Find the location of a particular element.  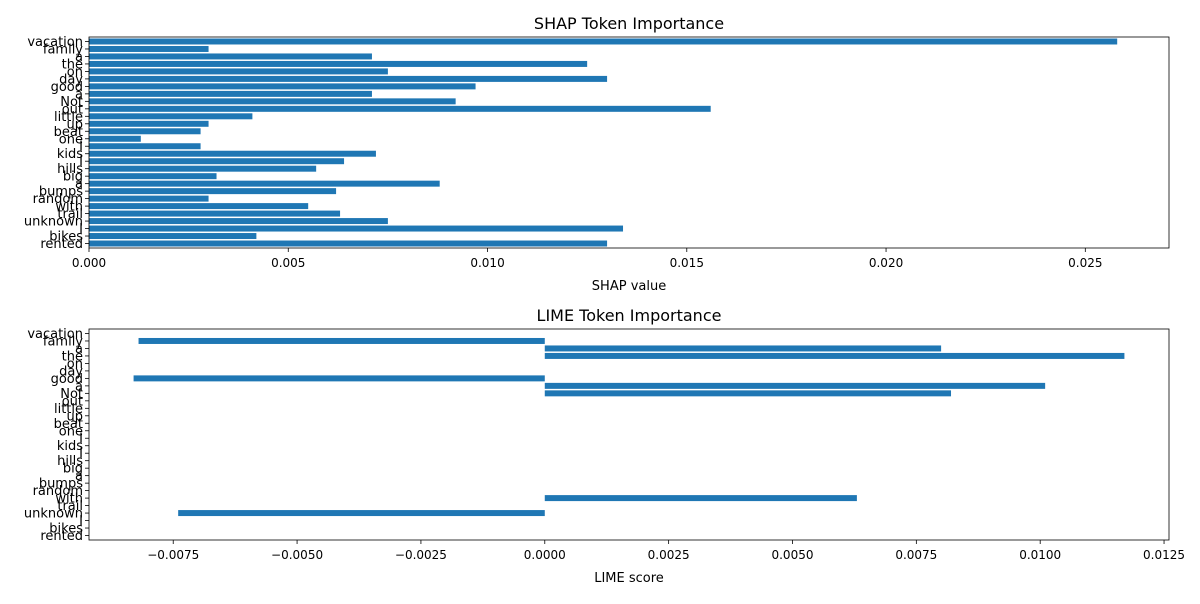

shap-ytick-label: kids is located at coordinates (70, 154).